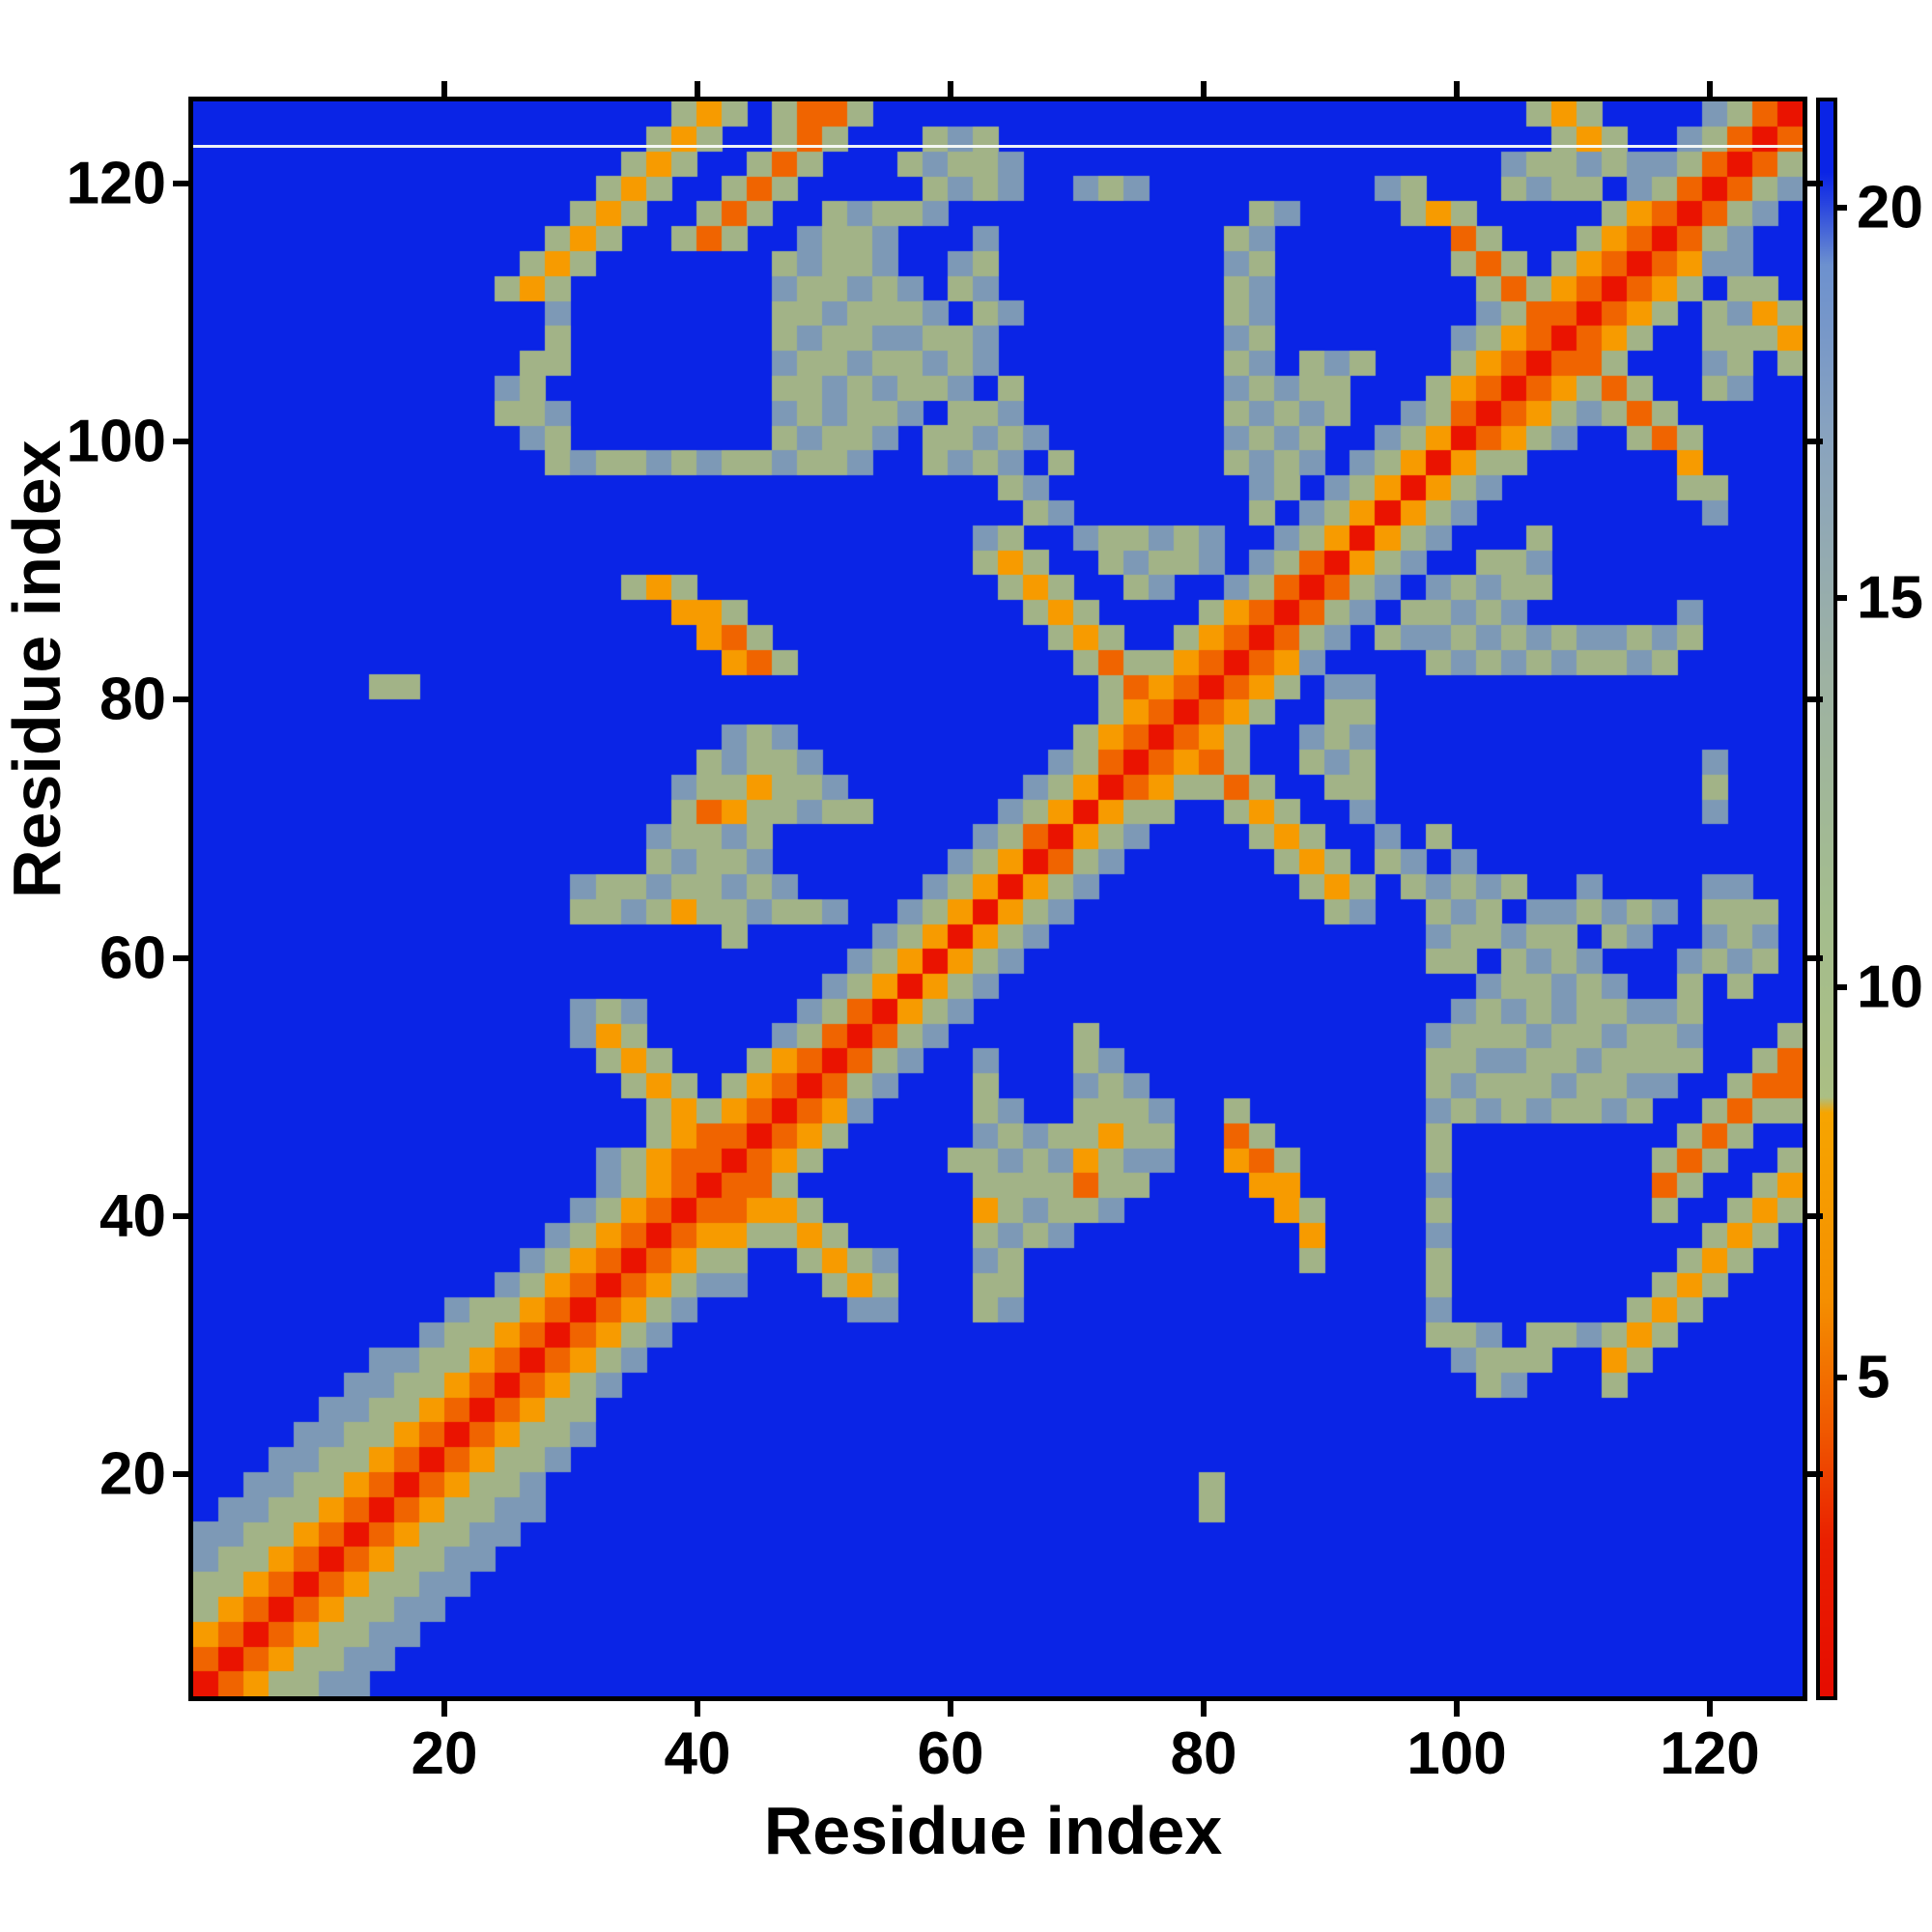 This screenshot has height=1932, width=1932. What do you see at coordinates (993, 1830) in the screenshot?
I see `x-axis-title: Residue index` at bounding box center [993, 1830].